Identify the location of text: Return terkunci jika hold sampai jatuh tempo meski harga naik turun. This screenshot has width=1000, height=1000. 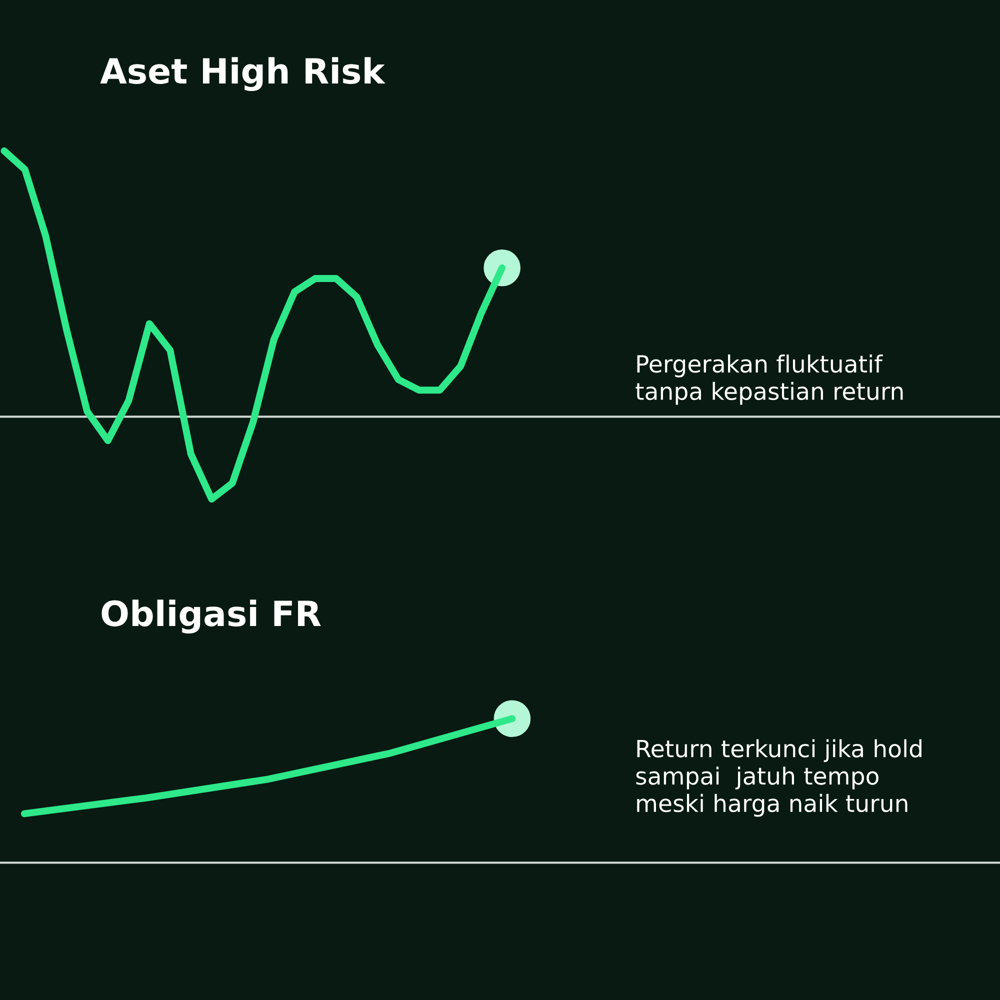
(779, 778).